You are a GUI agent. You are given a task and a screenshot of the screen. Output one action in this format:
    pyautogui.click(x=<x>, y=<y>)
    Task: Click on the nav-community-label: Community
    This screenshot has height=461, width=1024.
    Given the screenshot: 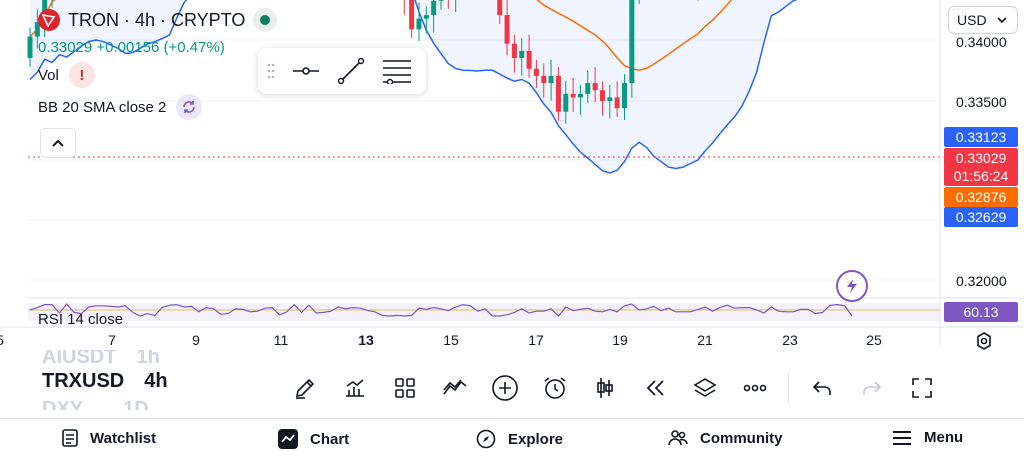 What is the action you would take?
    pyautogui.click(x=741, y=438)
    